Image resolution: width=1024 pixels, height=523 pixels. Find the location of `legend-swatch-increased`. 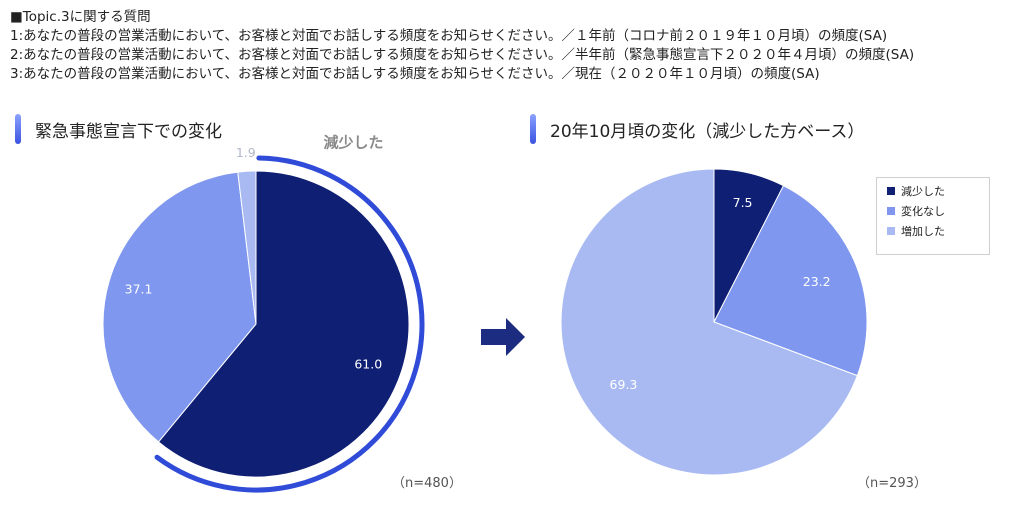

legend-swatch-increased is located at coordinates (891, 231).